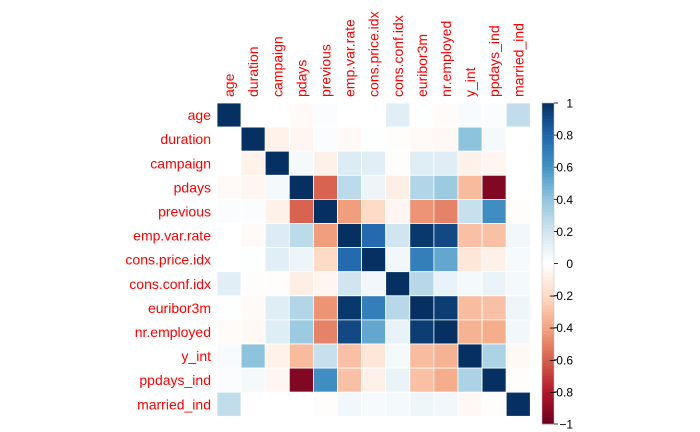 The image size is (700, 432). What do you see at coordinates (398, 380) in the screenshot?
I see `heatmap-cell-ppdays_ind-cons.conf.idx` at bounding box center [398, 380].